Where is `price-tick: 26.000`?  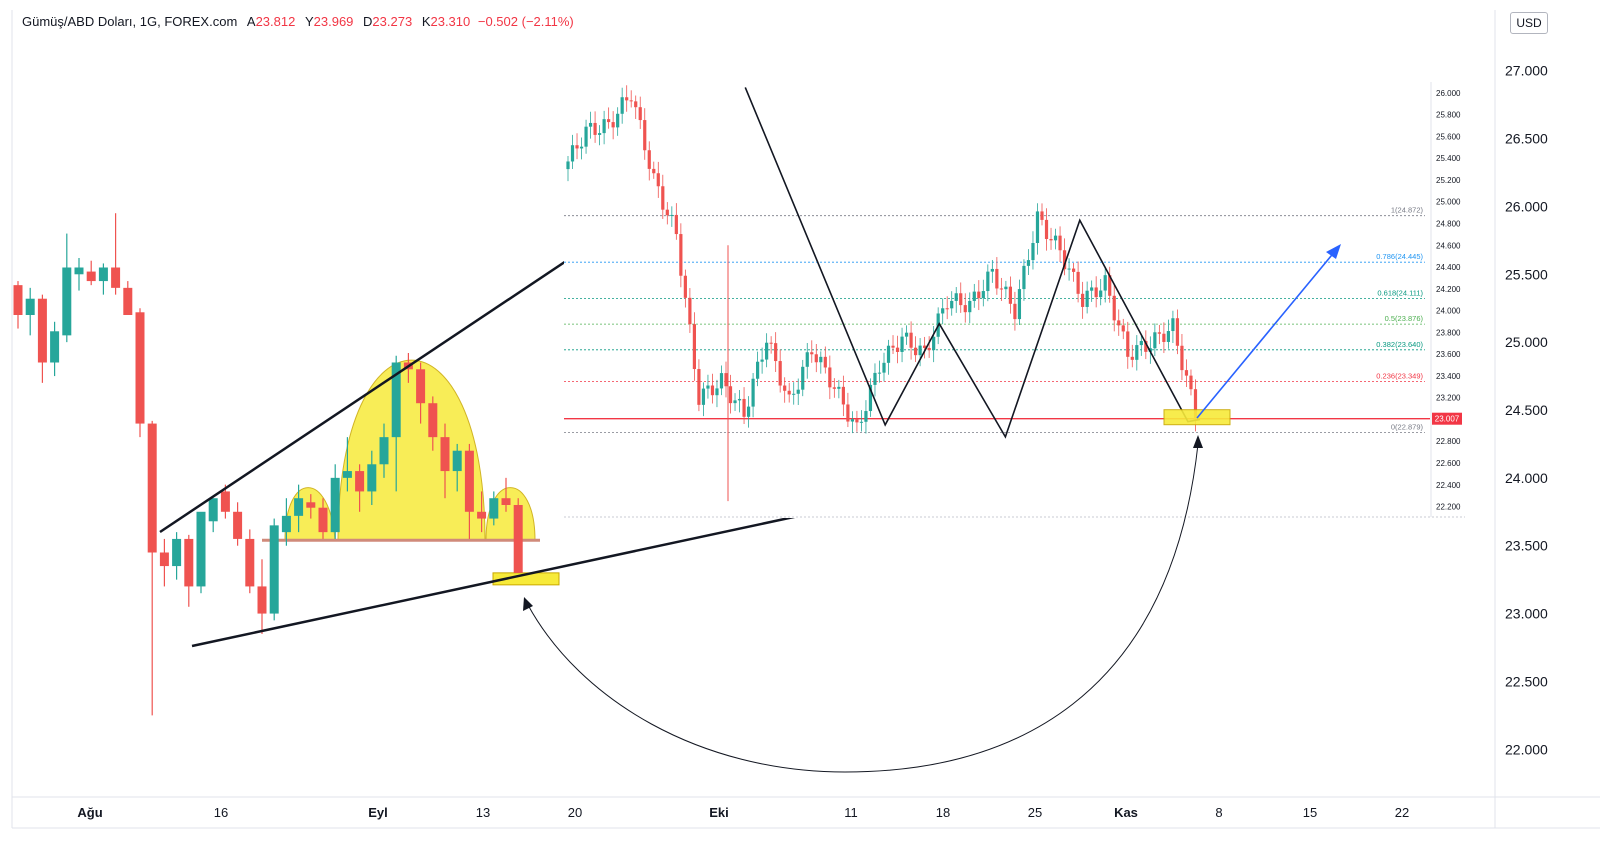 price-tick: 26.000 is located at coordinates (1526, 206).